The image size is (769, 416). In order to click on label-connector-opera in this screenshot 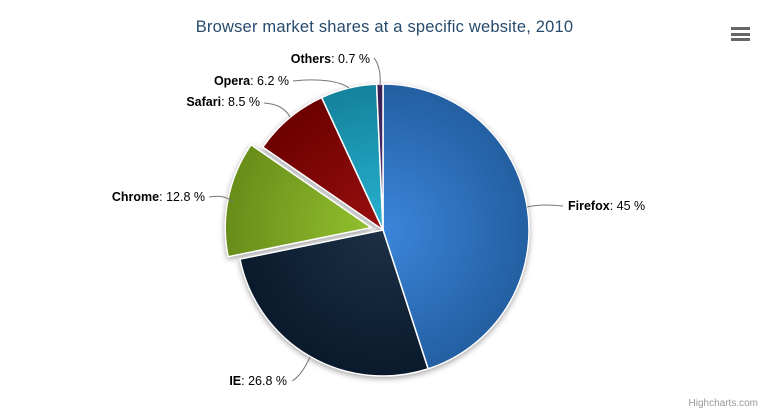, I will do `click(321, 84)`.